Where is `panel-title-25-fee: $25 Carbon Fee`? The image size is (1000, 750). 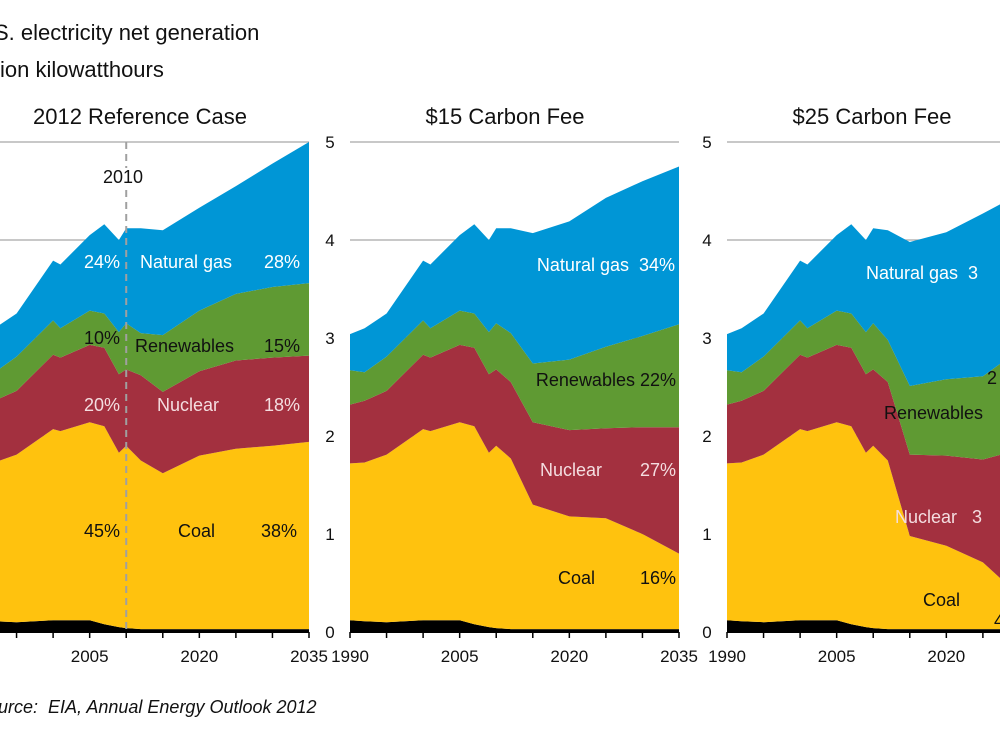 panel-title-25-fee: $25 Carbon Fee is located at coordinates (872, 116).